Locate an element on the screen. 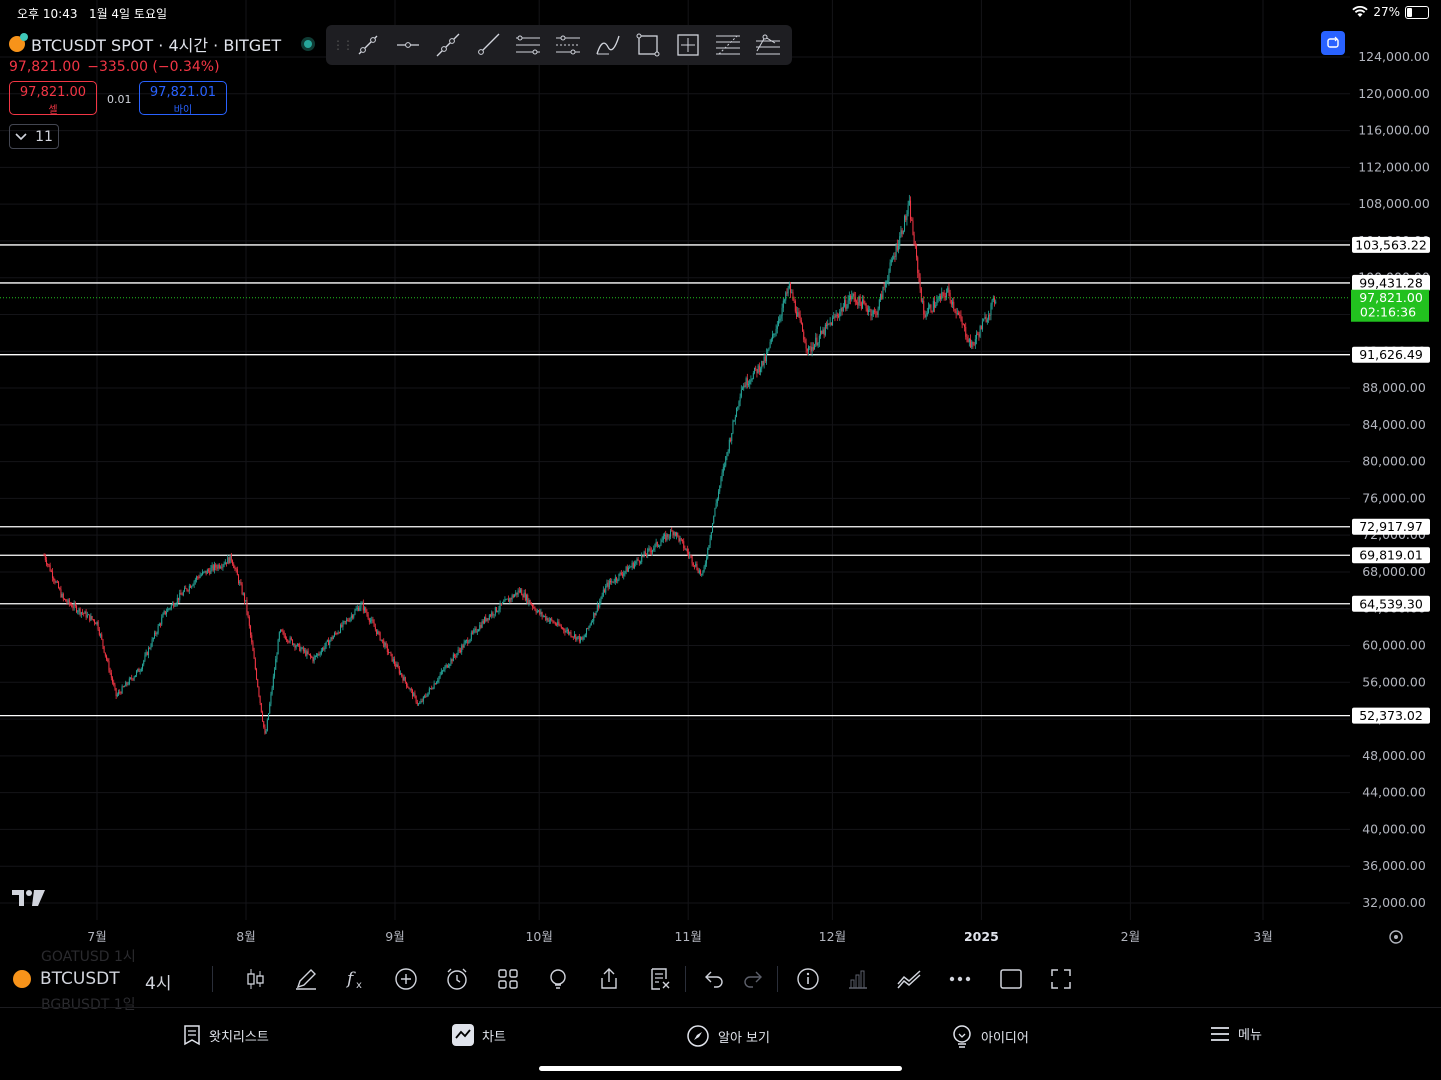 Image resolution: width=1441 pixels, height=1080 pixels. sync-button is located at coordinates (1333, 43).